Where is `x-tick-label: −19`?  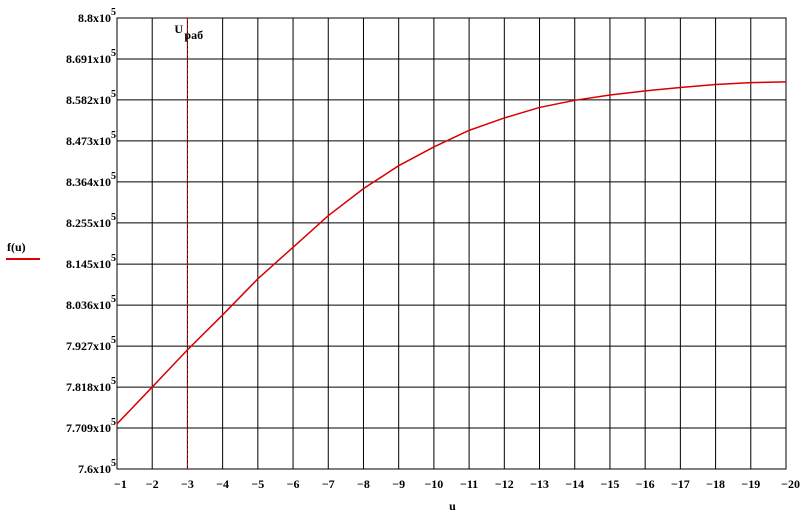 x-tick-label: −19 is located at coordinates (750, 484).